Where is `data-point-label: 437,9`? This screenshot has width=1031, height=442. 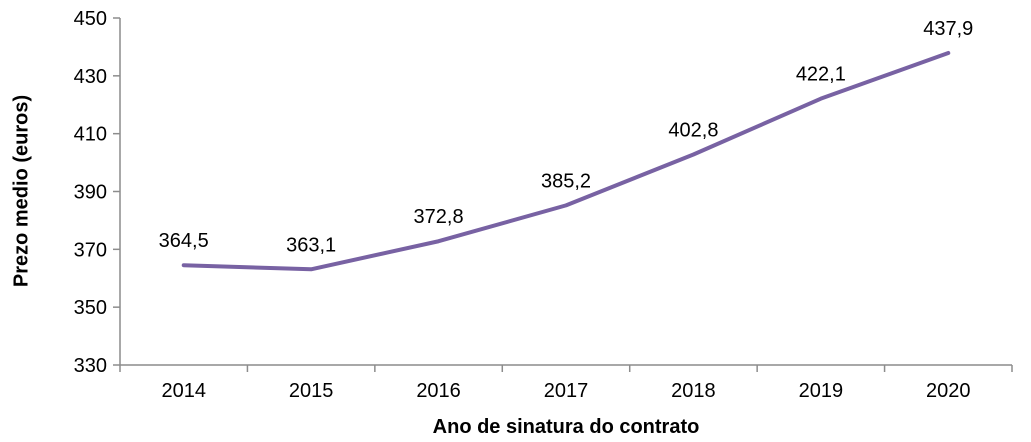
data-point-label: 437,9 is located at coordinates (948, 29).